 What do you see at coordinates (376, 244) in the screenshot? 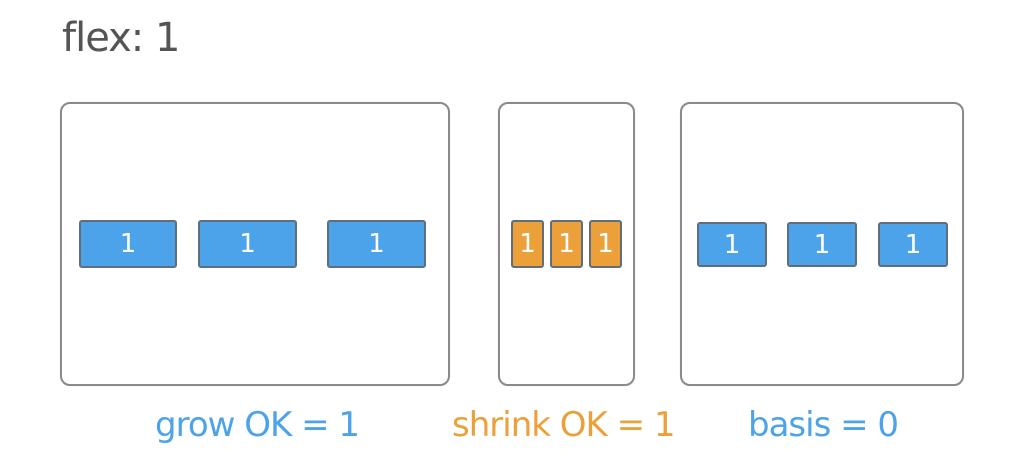
I see `grow-item-3: 1` at bounding box center [376, 244].